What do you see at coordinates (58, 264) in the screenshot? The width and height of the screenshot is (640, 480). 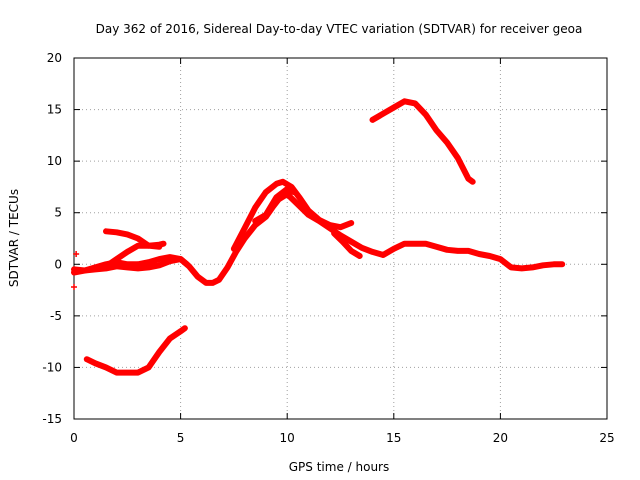 I see `y-tick-label: 0` at bounding box center [58, 264].